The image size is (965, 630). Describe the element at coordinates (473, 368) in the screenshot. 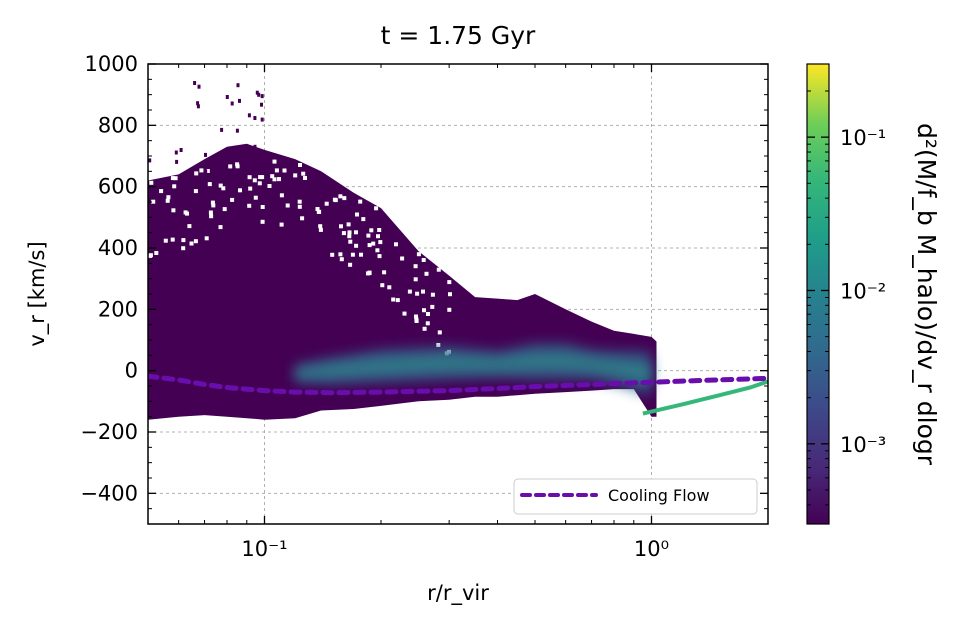

I see `heatmap-peak` at that location.